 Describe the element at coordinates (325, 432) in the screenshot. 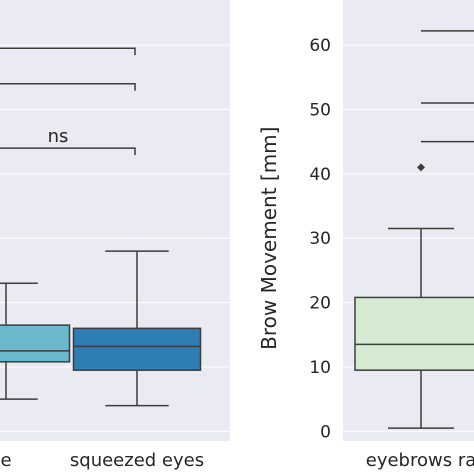

I see `y-tick-label: 0` at that location.